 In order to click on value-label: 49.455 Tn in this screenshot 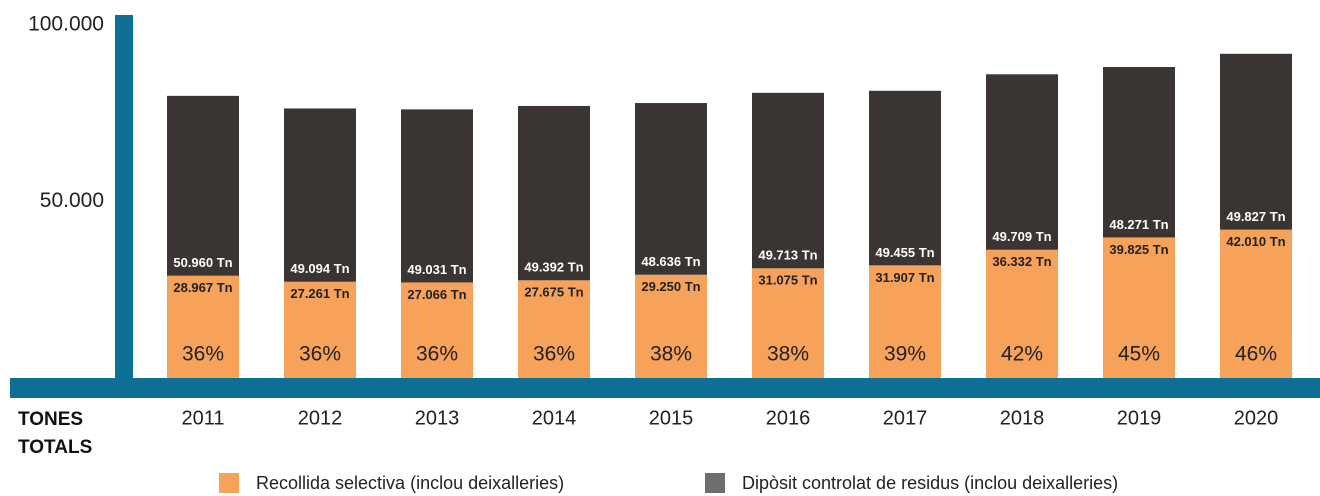, I will do `click(904, 252)`.